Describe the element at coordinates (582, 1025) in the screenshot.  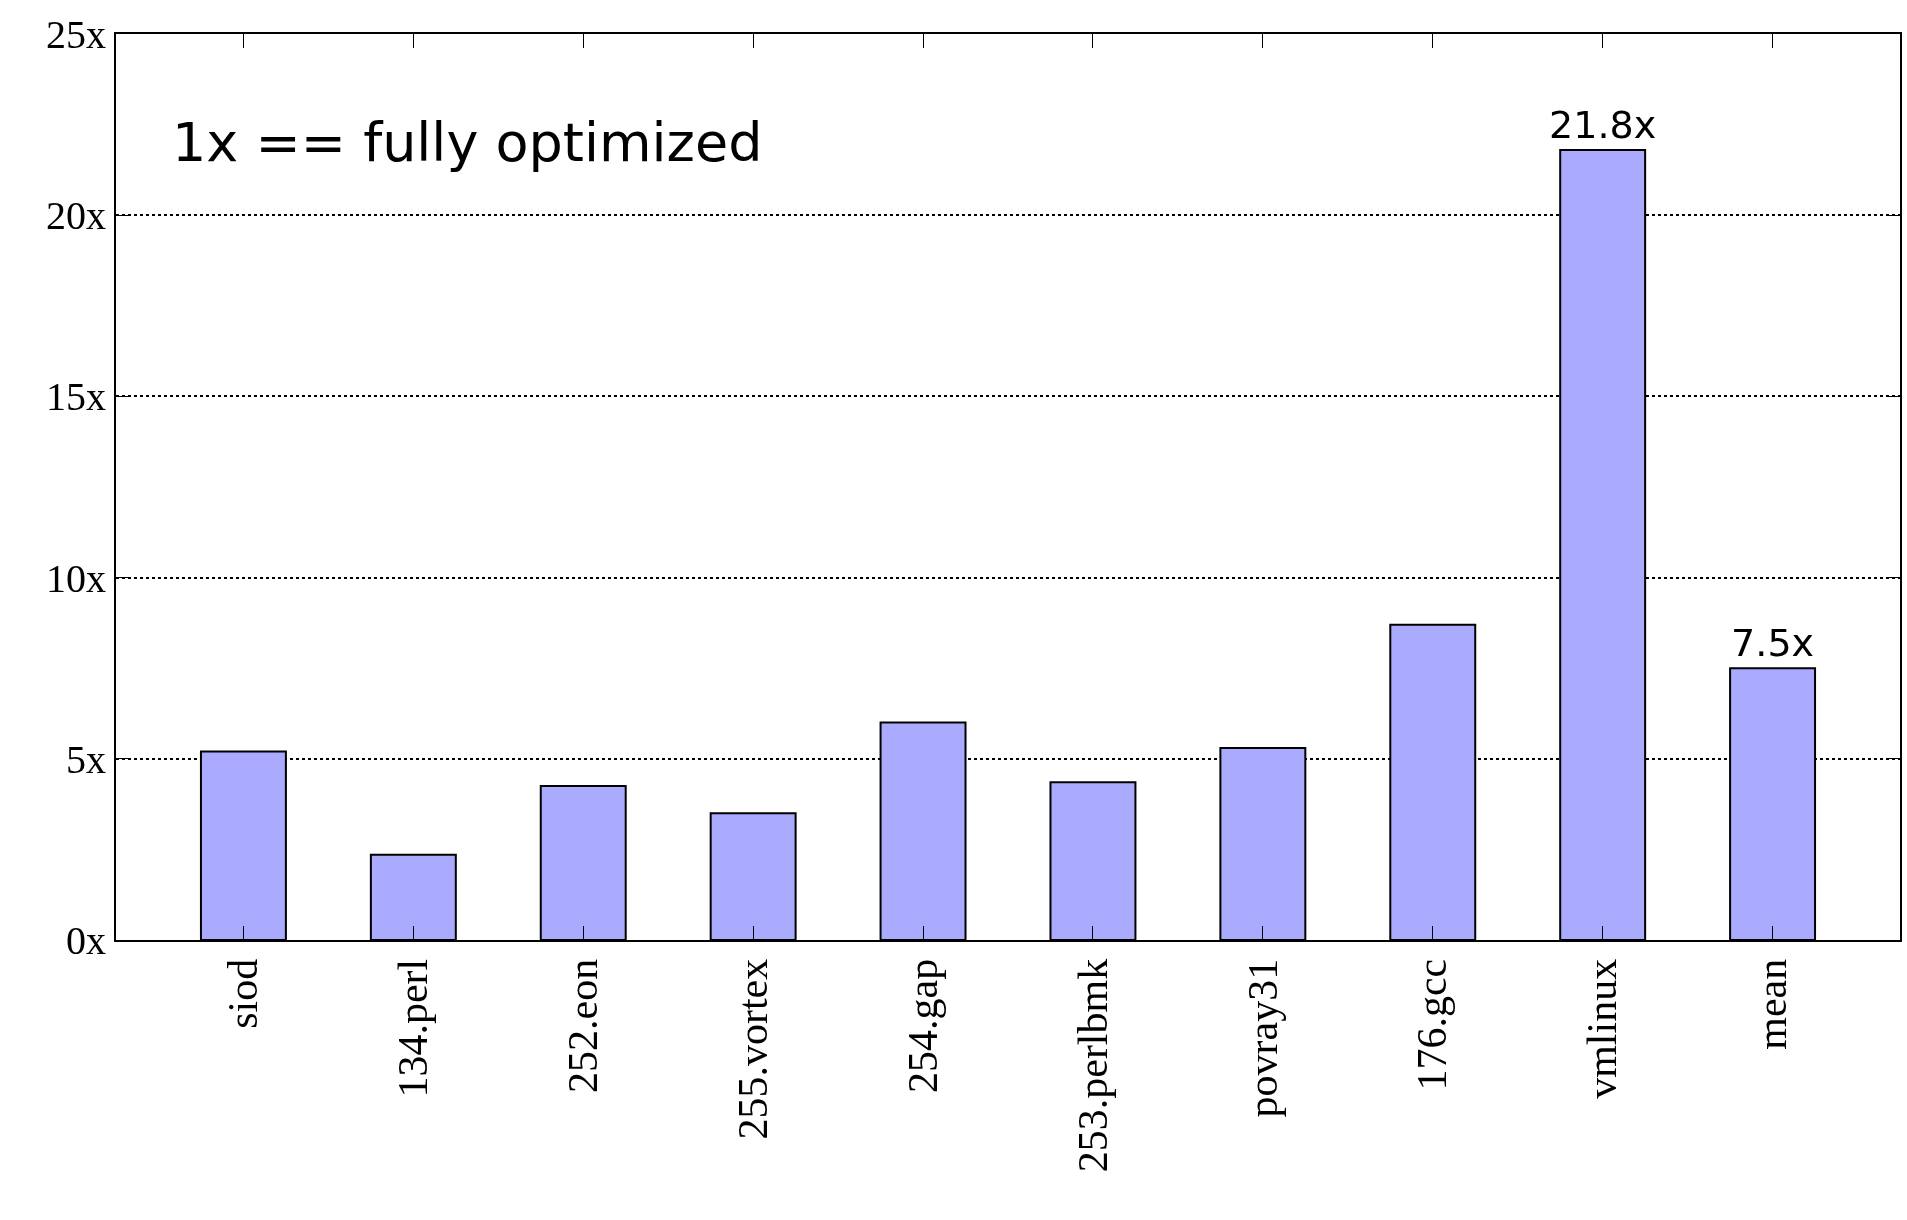
I see `x-tick-label: 252.eon` at that location.